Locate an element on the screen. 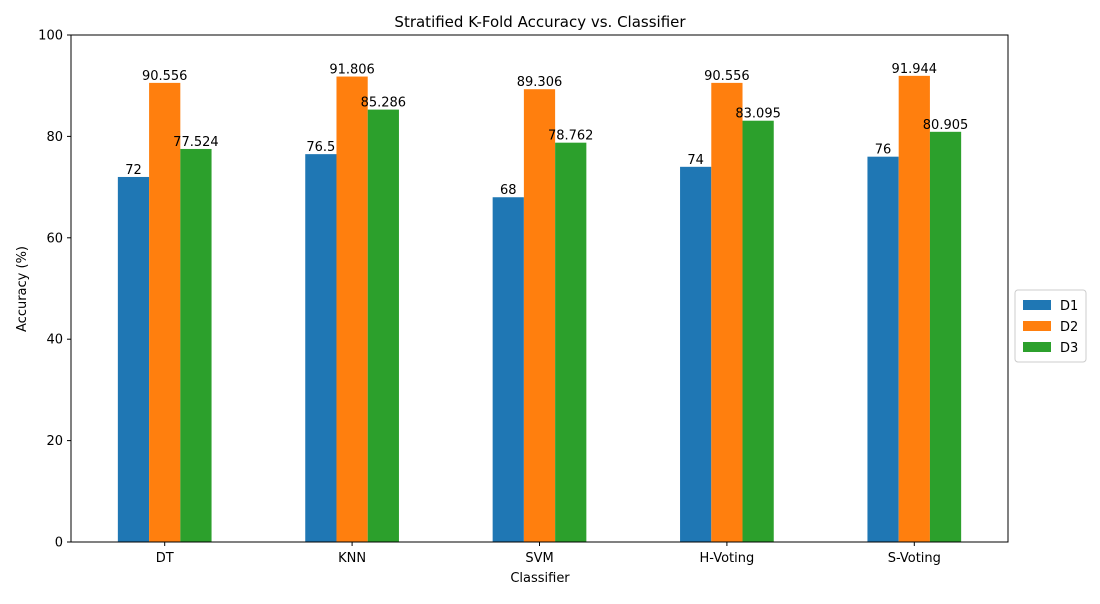 The height and width of the screenshot is (604, 1100). bar-d1-svm is located at coordinates (508, 370).